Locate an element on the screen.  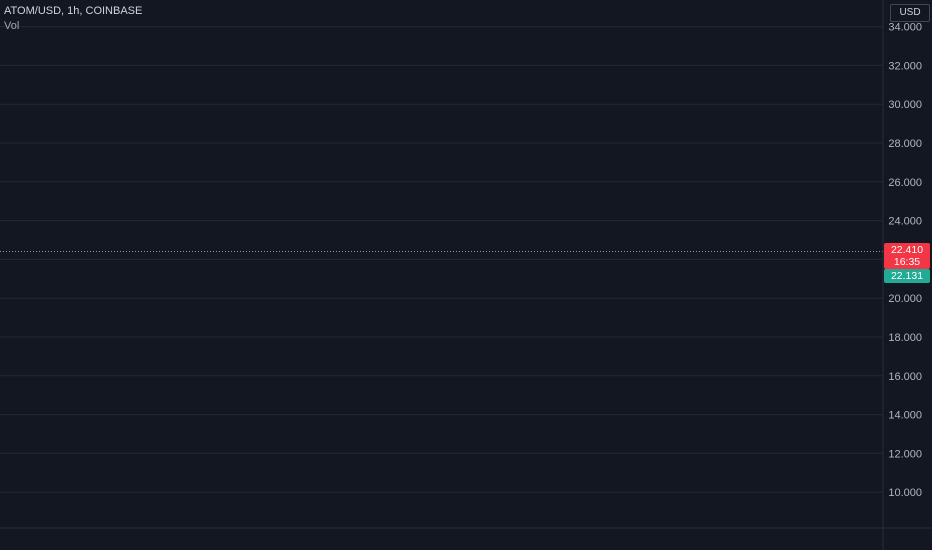
price-tick-label: 24.000 is located at coordinates (905, 222).